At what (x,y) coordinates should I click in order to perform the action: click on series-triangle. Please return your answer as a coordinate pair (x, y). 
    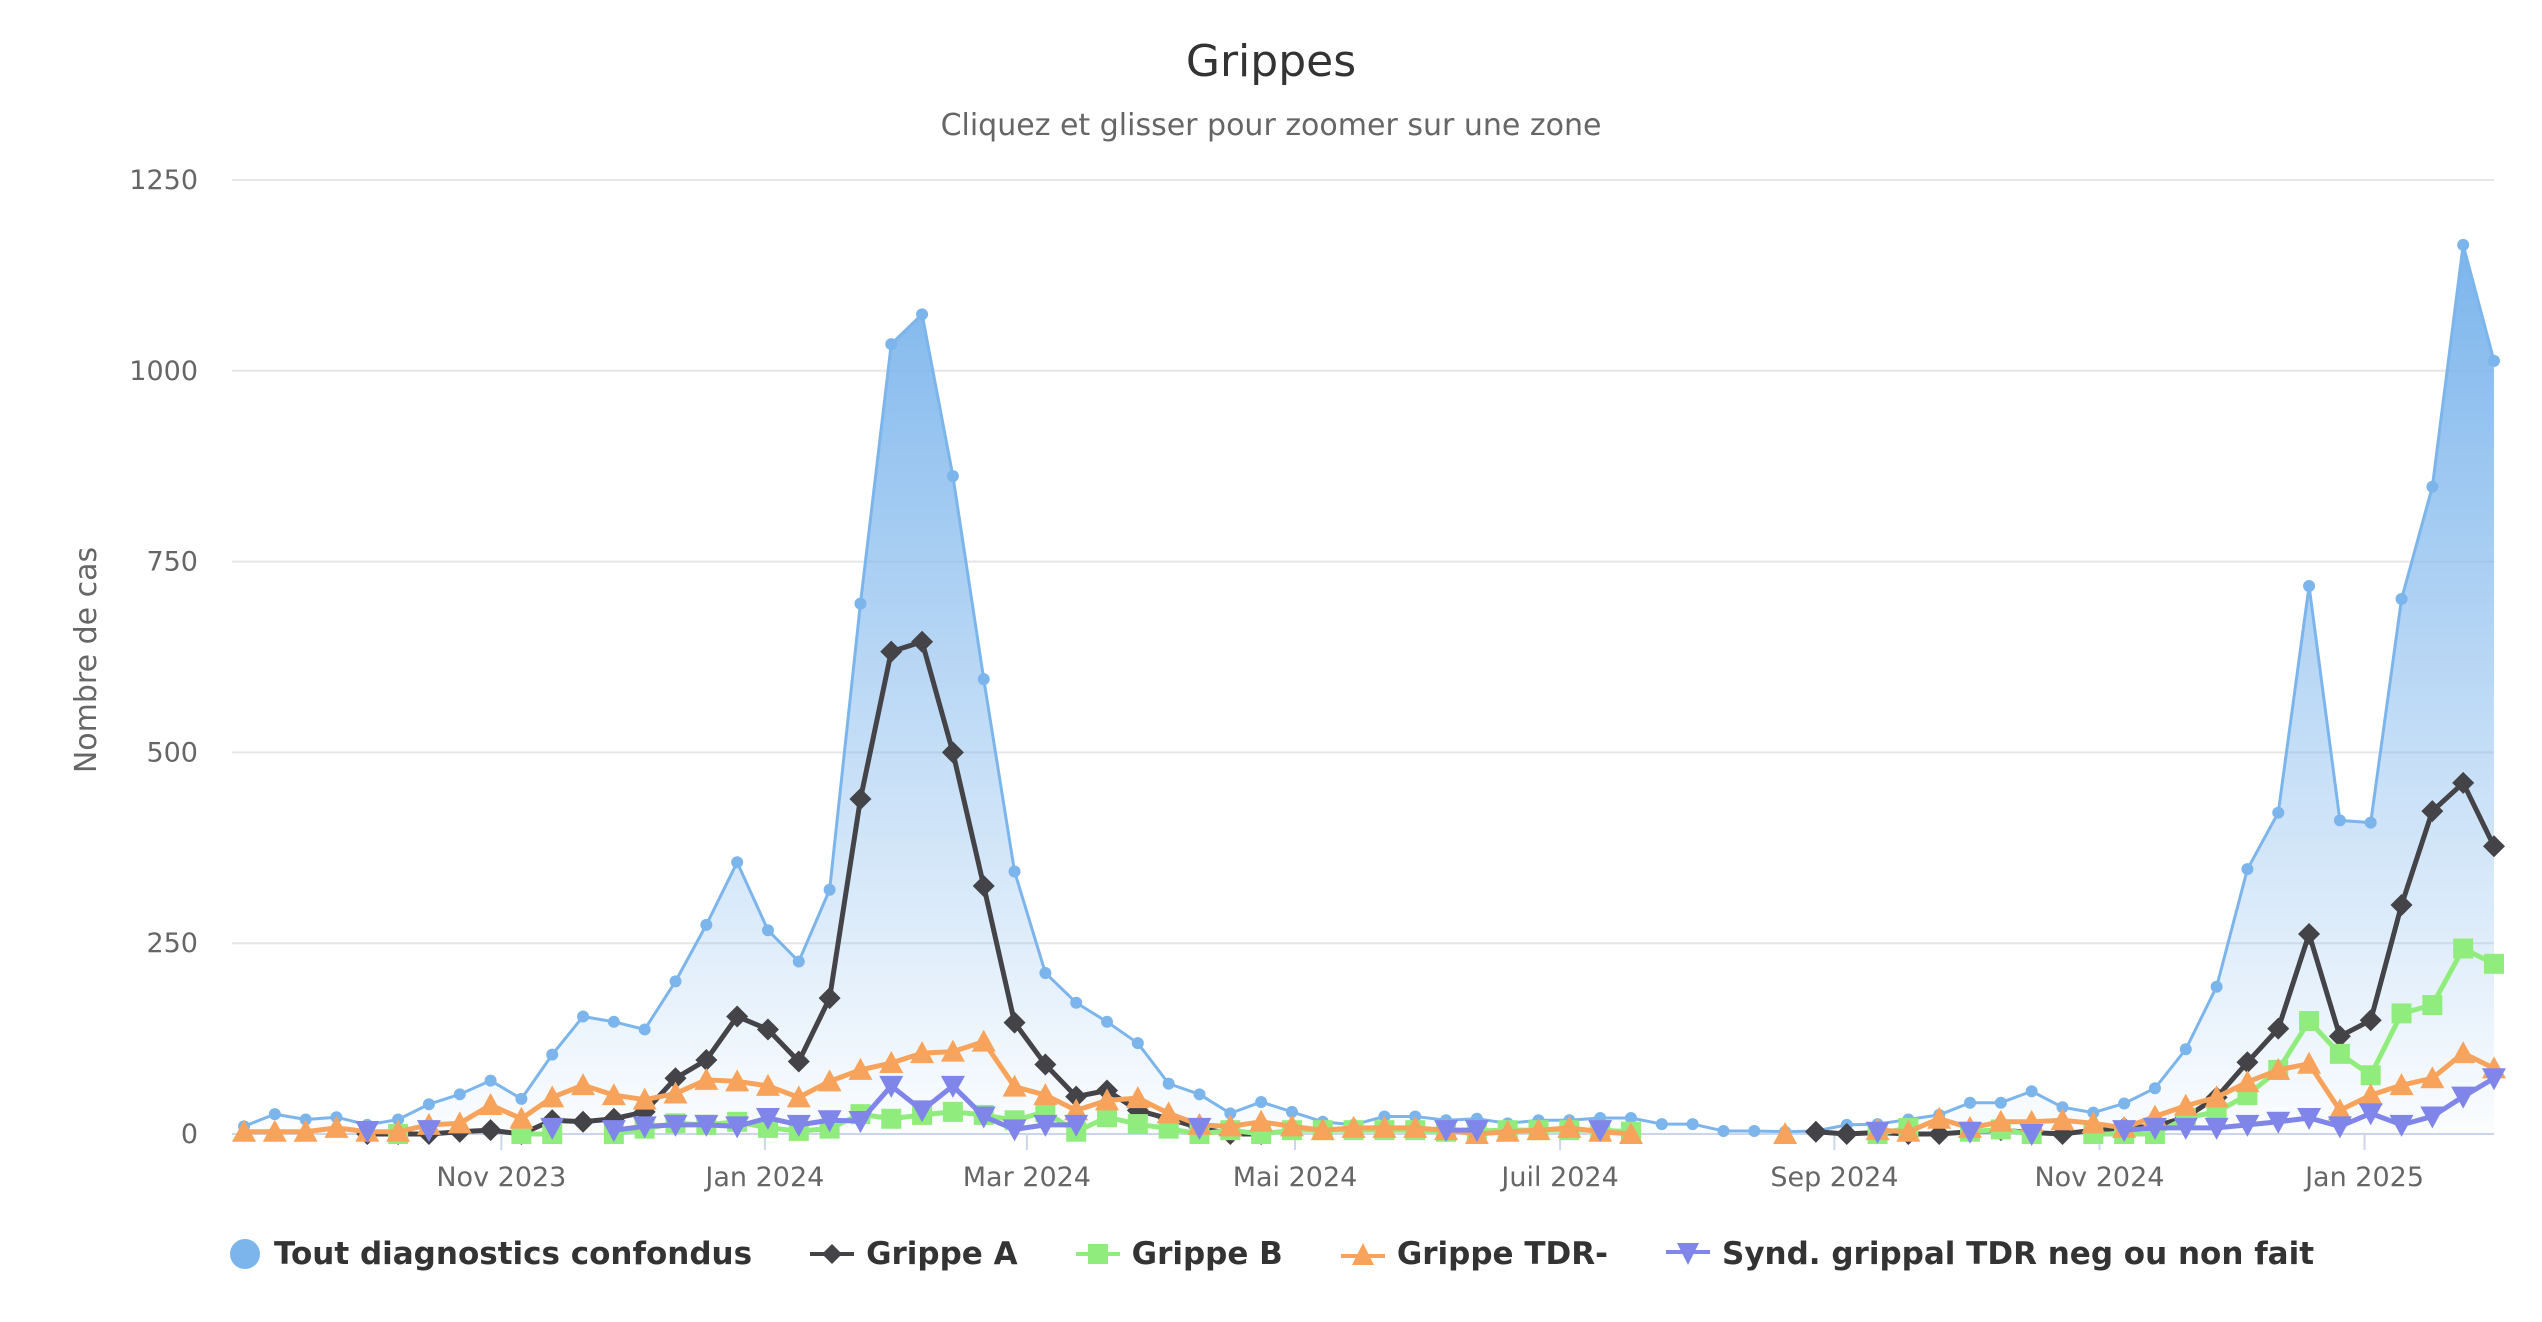
    Looking at the image, I should click on (1369, 1086).